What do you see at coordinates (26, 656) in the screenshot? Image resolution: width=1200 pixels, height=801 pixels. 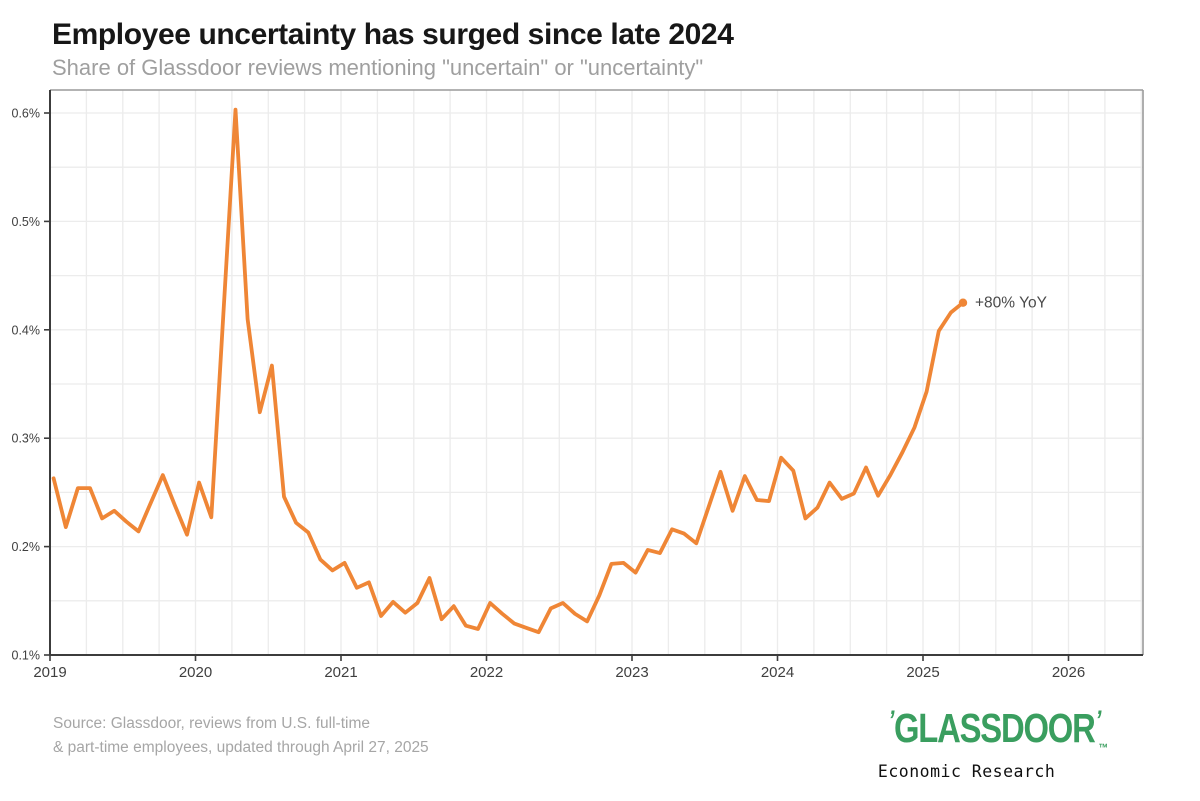 I see `y-tick-label: 0.1%` at bounding box center [26, 656].